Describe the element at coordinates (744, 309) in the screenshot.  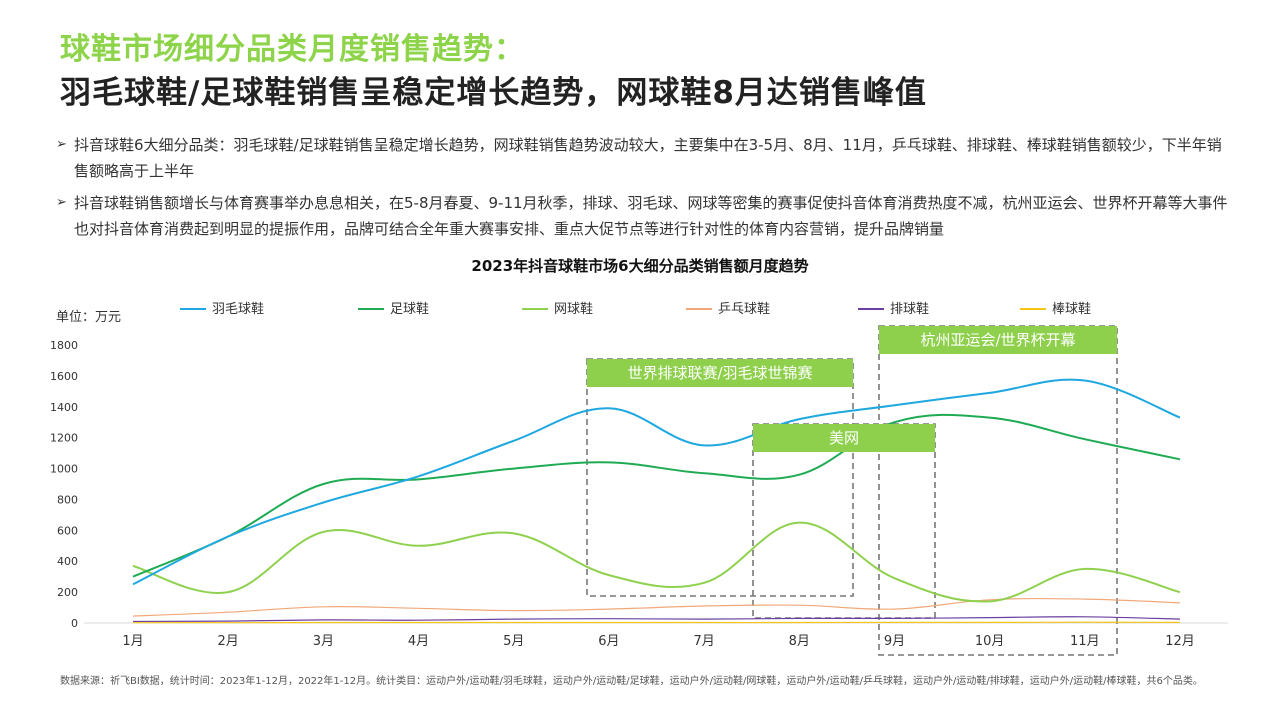
I see `legend-label: 乒乓球鞋` at that location.